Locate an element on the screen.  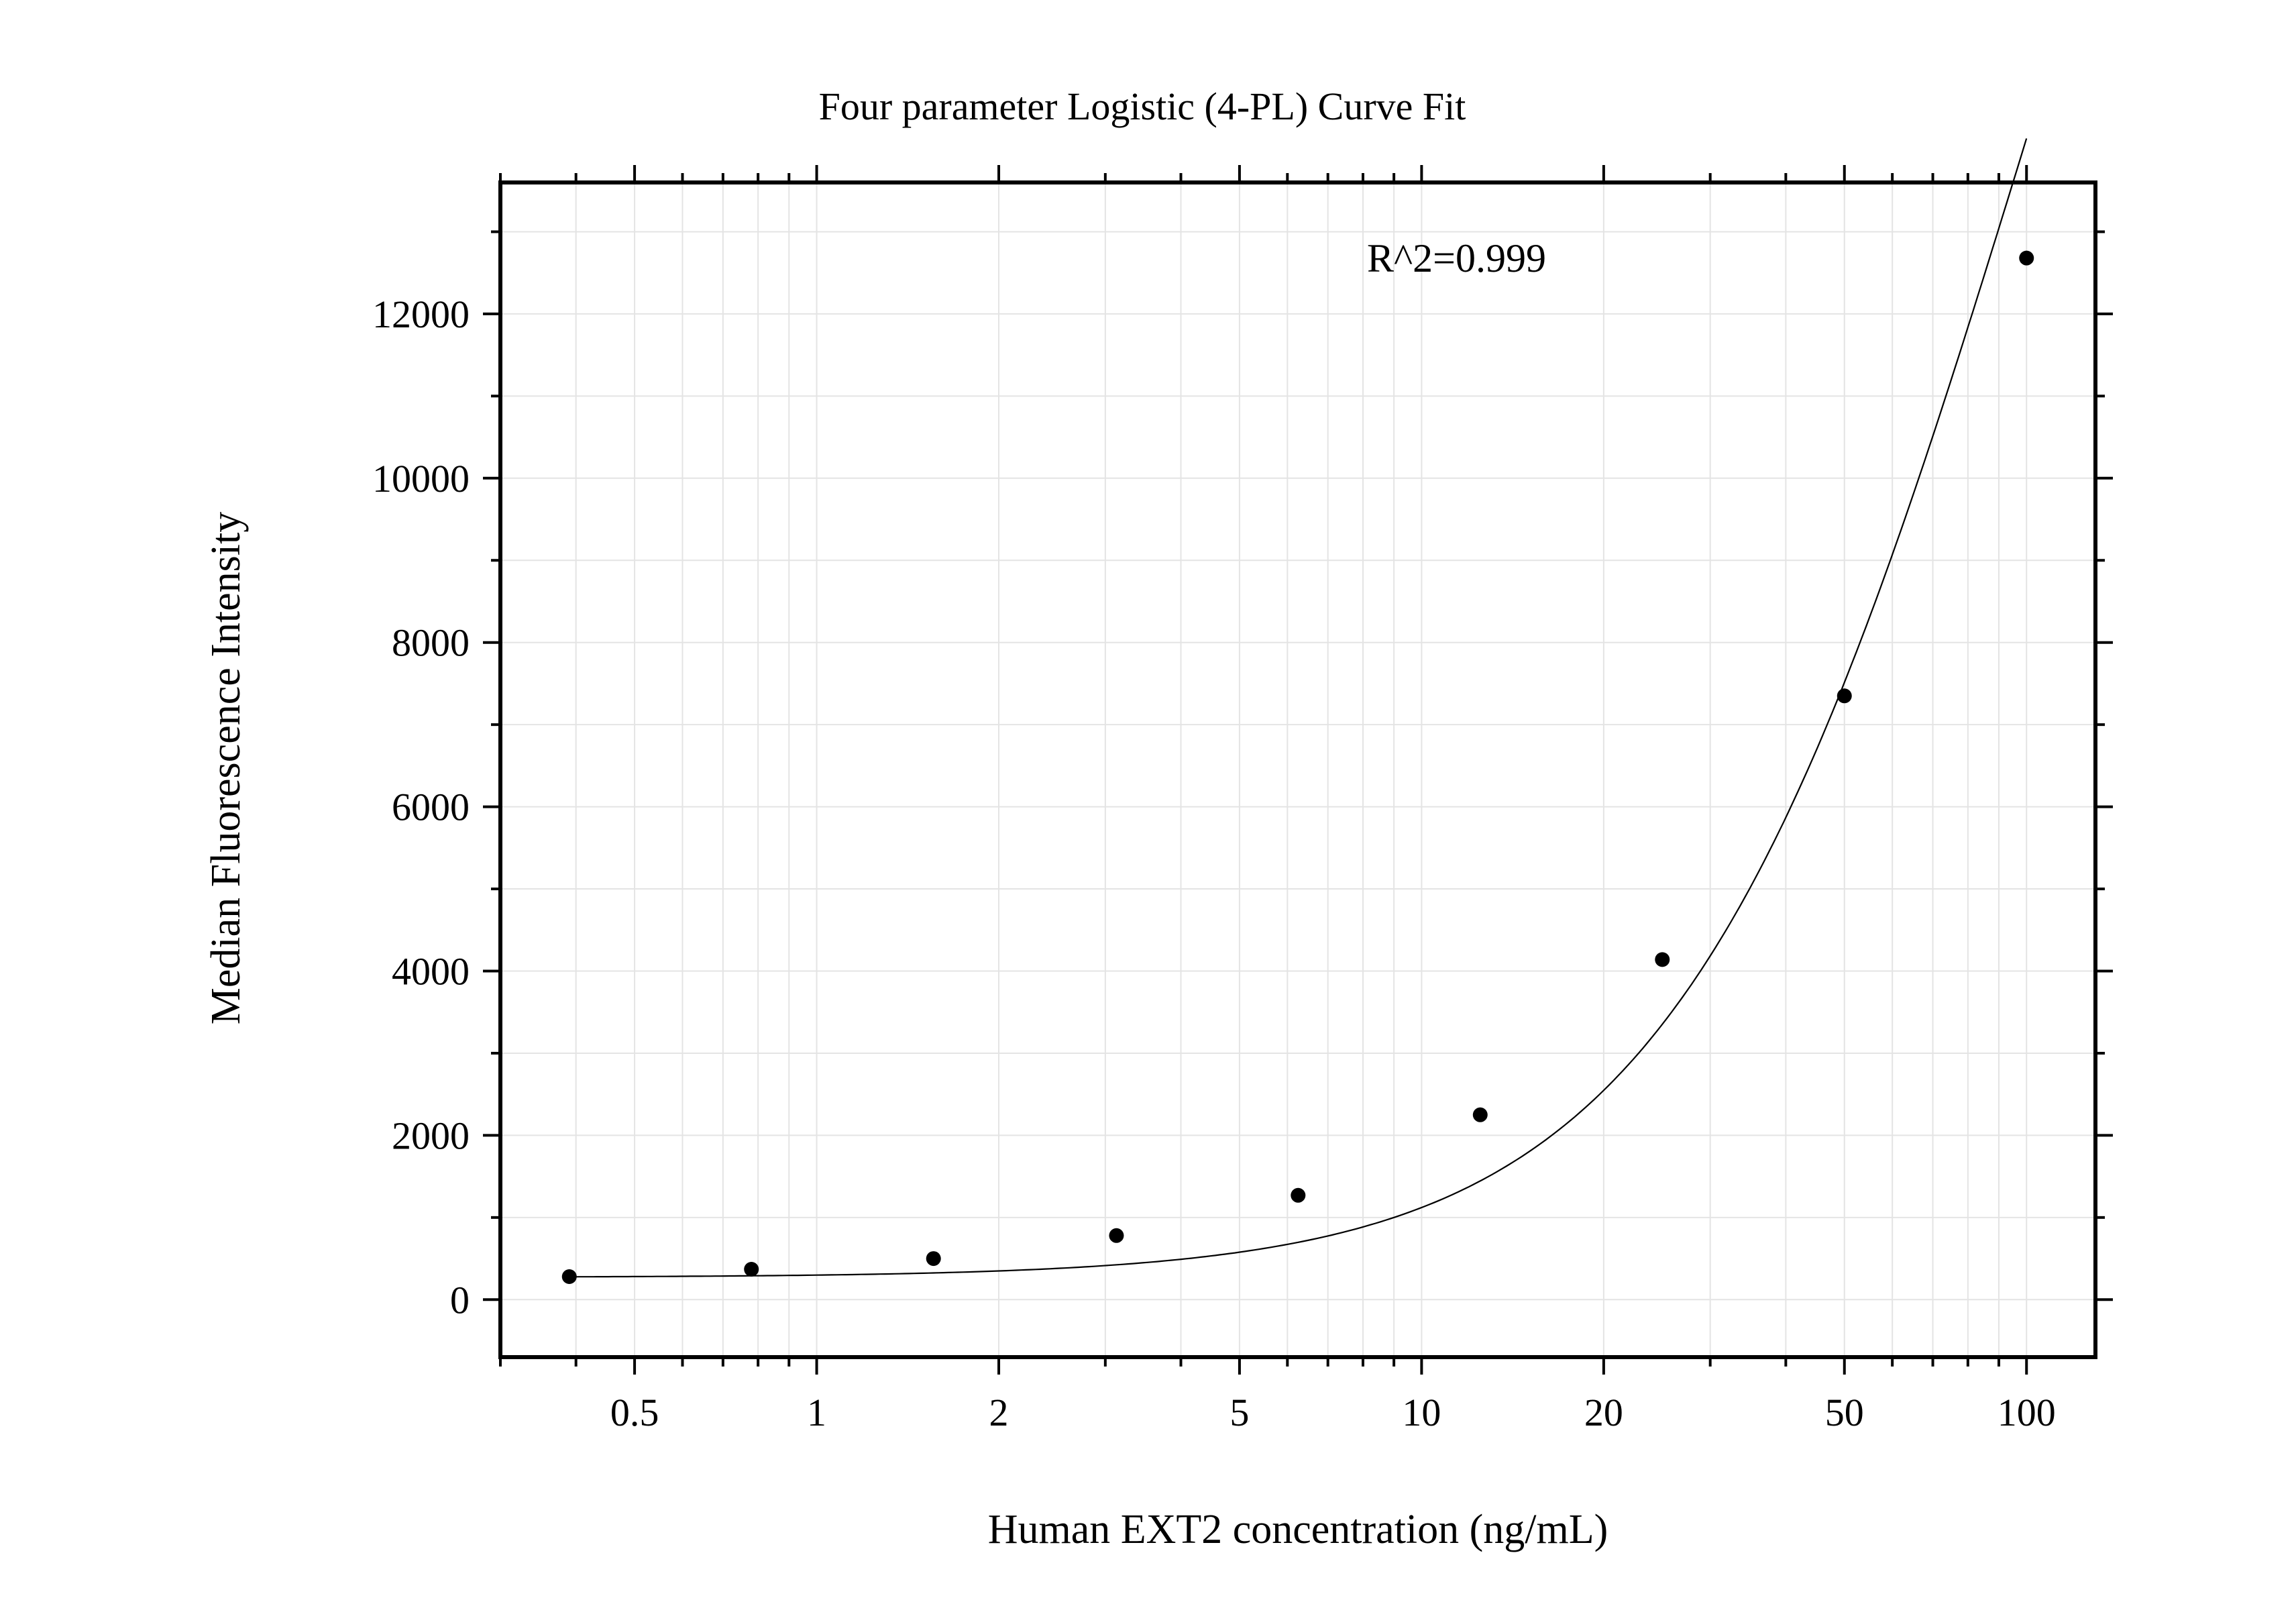
x-tick-label: 20 is located at coordinates (1604, 1412).